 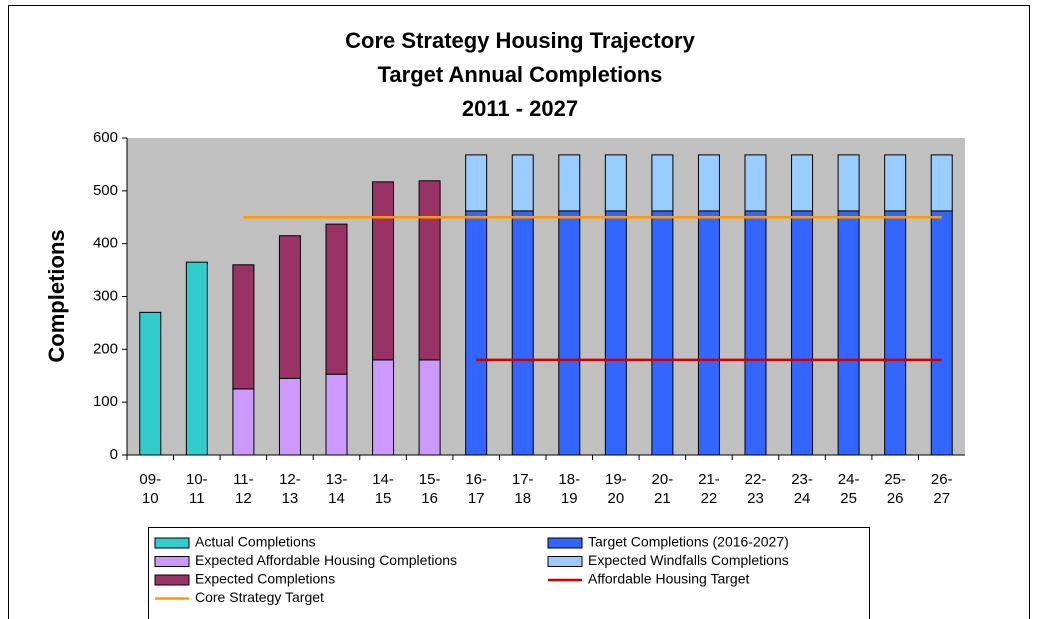 I want to click on y-axis-title: Completions, so click(x=56, y=295).